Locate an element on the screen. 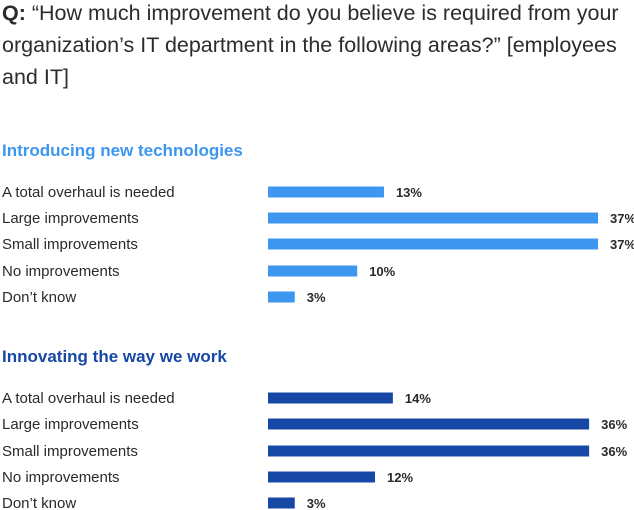 The image size is (634, 510). question-prefix: Q: is located at coordinates (14, 13).